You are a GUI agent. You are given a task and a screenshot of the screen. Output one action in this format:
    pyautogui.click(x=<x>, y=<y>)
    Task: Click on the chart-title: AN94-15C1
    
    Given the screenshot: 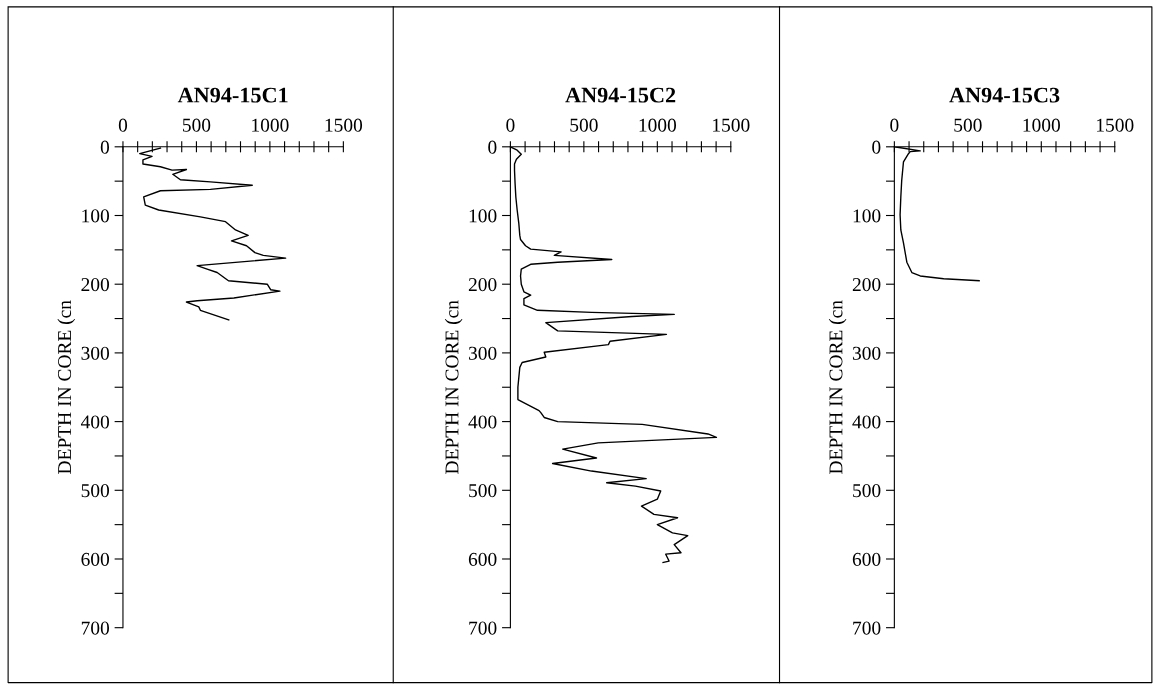 What is the action you would take?
    pyautogui.click(x=232, y=95)
    